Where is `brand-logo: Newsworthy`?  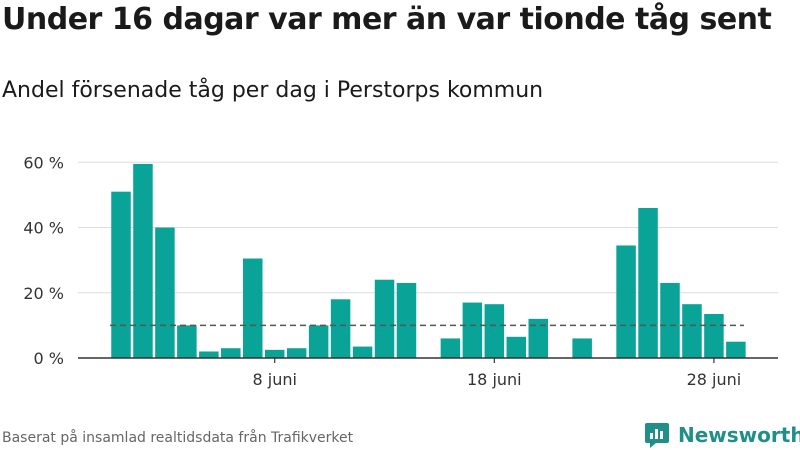 brand-logo: Newsworthy is located at coordinates (722, 435).